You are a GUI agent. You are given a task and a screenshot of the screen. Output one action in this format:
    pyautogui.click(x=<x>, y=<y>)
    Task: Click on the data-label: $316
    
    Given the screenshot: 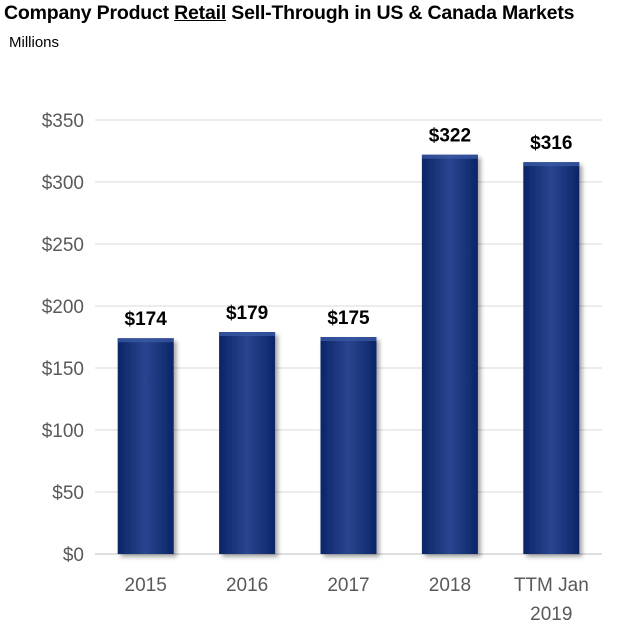 What is the action you would take?
    pyautogui.click(x=551, y=143)
    